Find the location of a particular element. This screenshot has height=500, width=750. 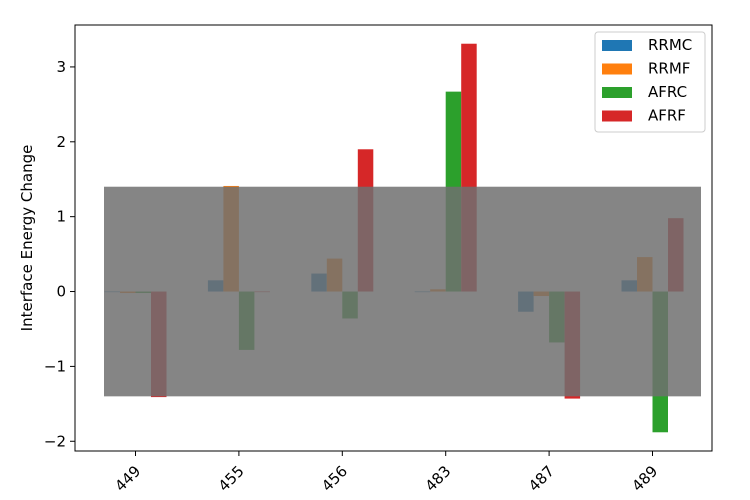

y-tick-label: 3 is located at coordinates (61, 67).